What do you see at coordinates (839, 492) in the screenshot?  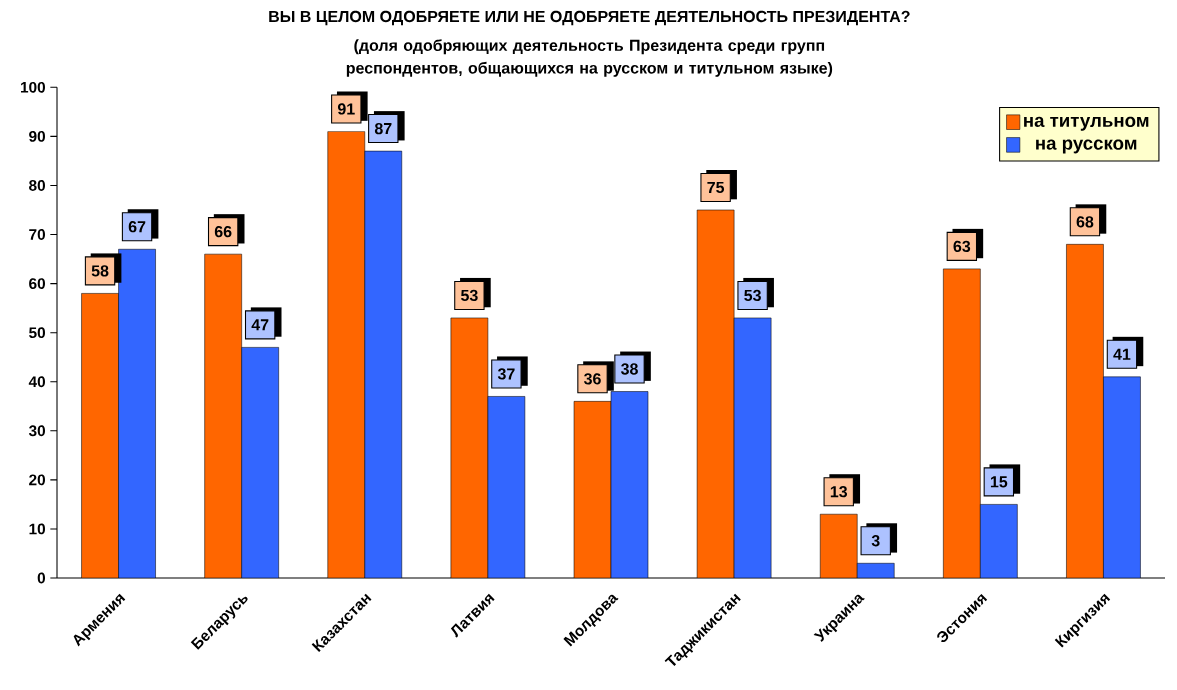 I see `data-label: 13` at bounding box center [839, 492].